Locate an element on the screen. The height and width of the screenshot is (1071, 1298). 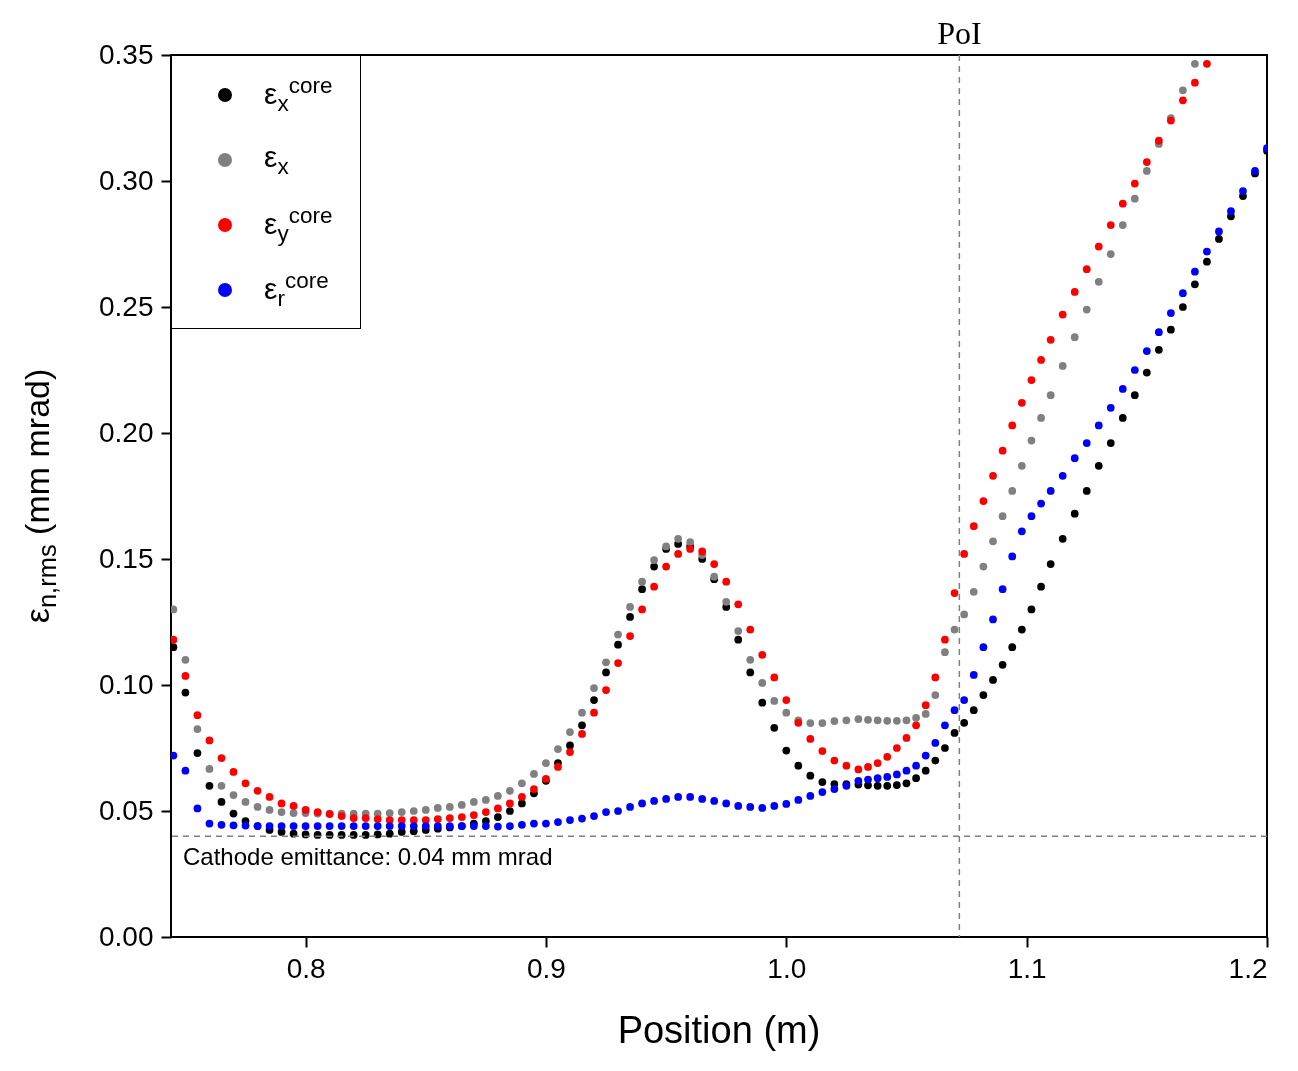
x-tick-label: 0.8 is located at coordinates (306, 968).